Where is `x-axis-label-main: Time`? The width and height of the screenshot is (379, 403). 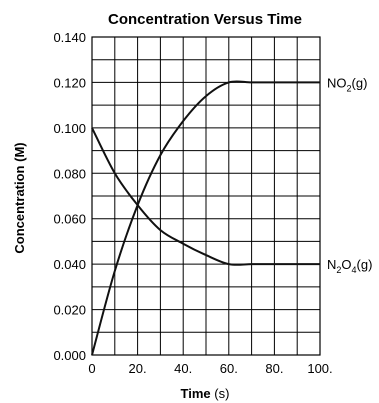 x-axis-label-main: Time is located at coordinates (196, 393).